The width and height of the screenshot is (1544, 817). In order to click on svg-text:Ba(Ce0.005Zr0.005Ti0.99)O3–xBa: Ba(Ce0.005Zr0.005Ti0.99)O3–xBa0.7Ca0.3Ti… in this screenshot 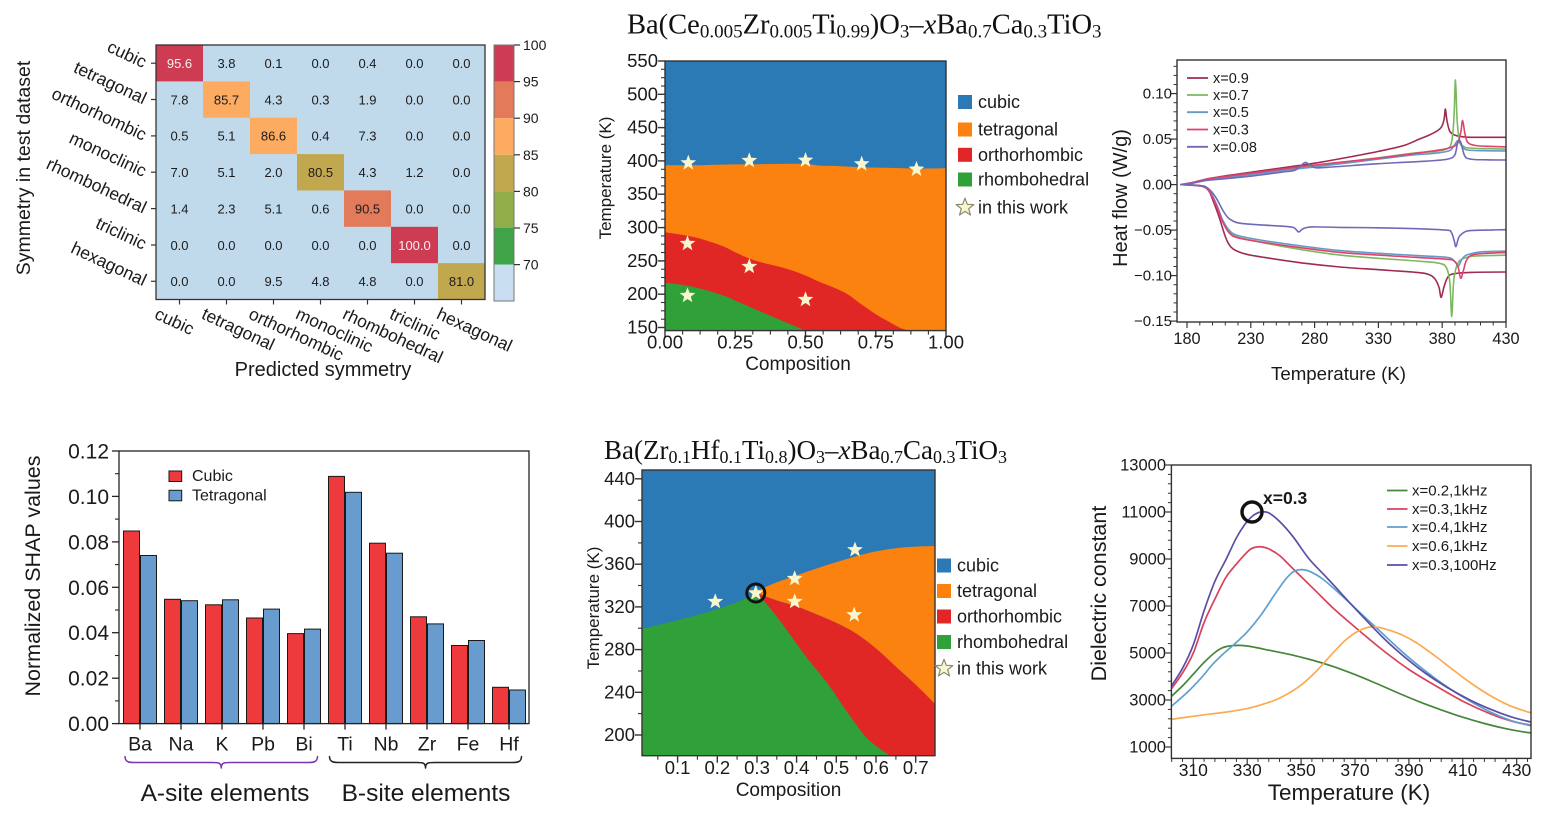, I will do `click(864, 26)`.